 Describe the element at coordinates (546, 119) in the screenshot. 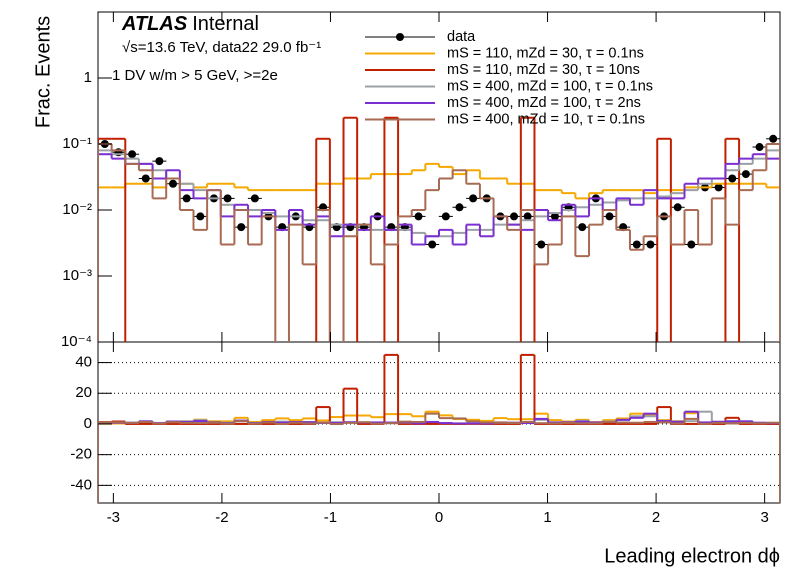

I see `legend-label: mS = 400, mZd = 10, τ = 0.1ns` at that location.